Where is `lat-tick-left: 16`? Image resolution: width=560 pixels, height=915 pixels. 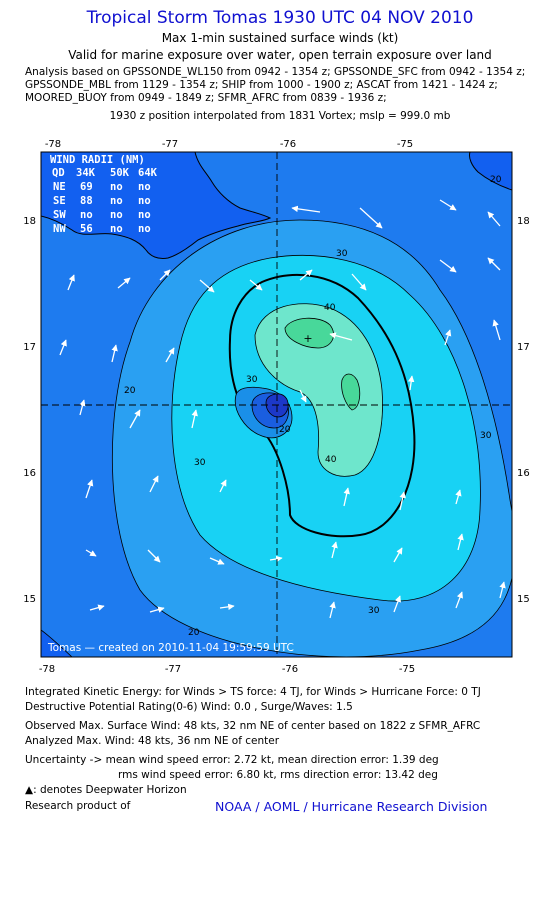
lat-tick-left: 16 is located at coordinates (29, 473).